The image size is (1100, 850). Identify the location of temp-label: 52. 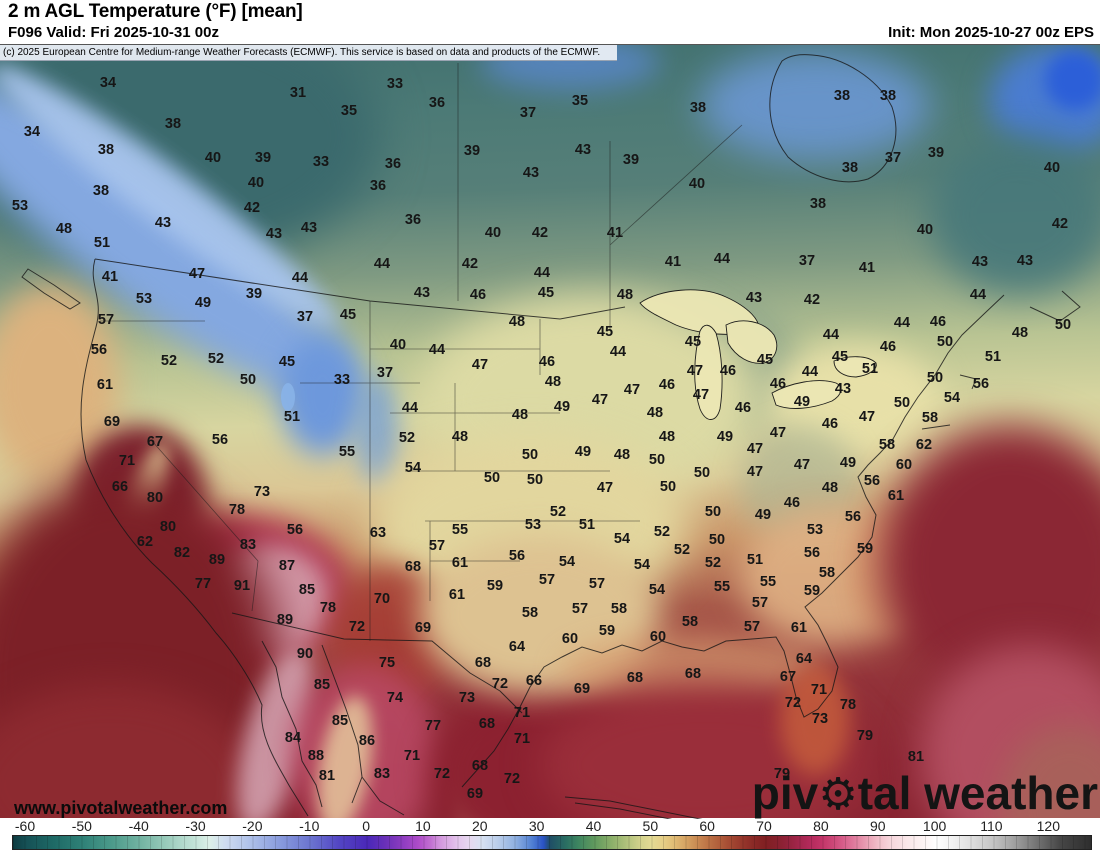
(662, 532).